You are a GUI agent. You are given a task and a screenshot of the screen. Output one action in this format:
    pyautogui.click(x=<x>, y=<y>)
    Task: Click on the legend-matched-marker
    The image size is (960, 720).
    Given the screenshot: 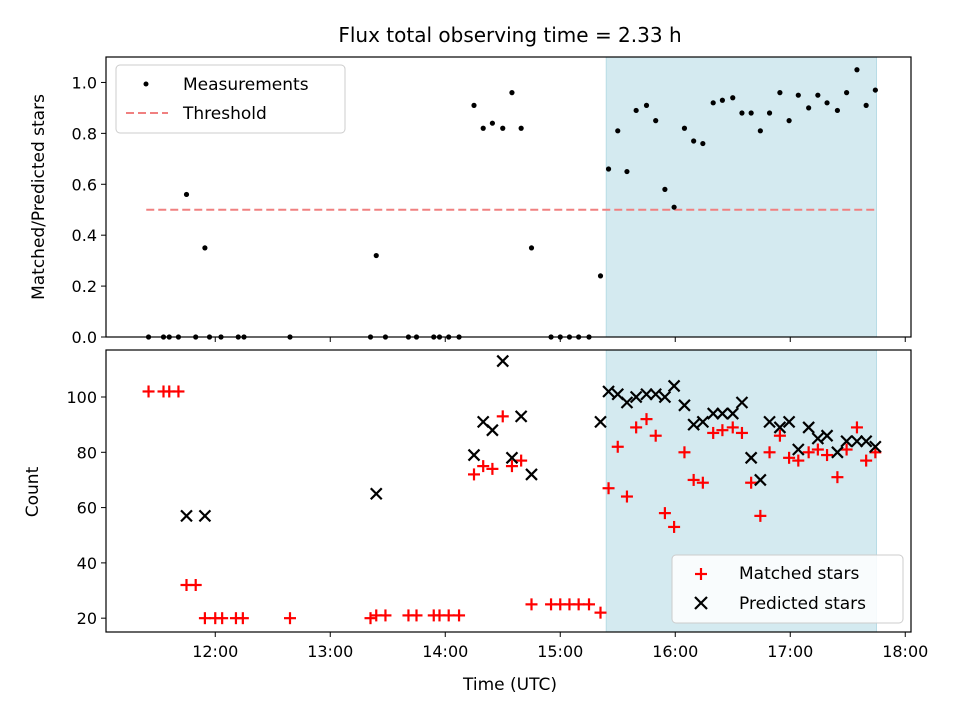 What is the action you would take?
    pyautogui.click(x=701, y=574)
    